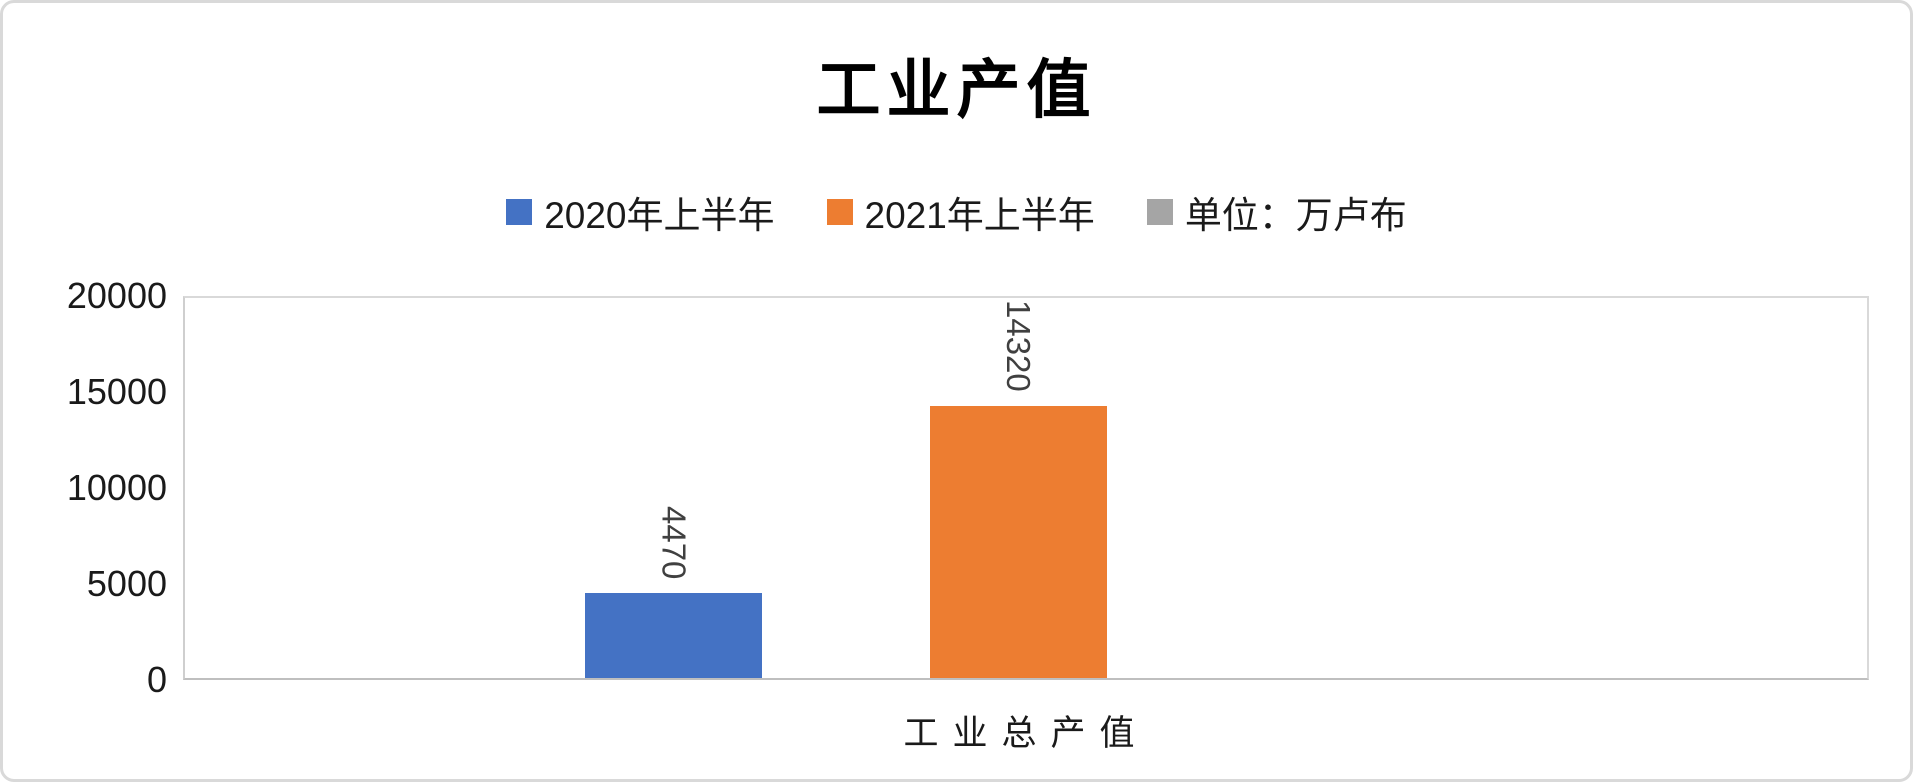  Describe the element at coordinates (839, 212) in the screenshot. I see `legend-swatch-2021` at that location.